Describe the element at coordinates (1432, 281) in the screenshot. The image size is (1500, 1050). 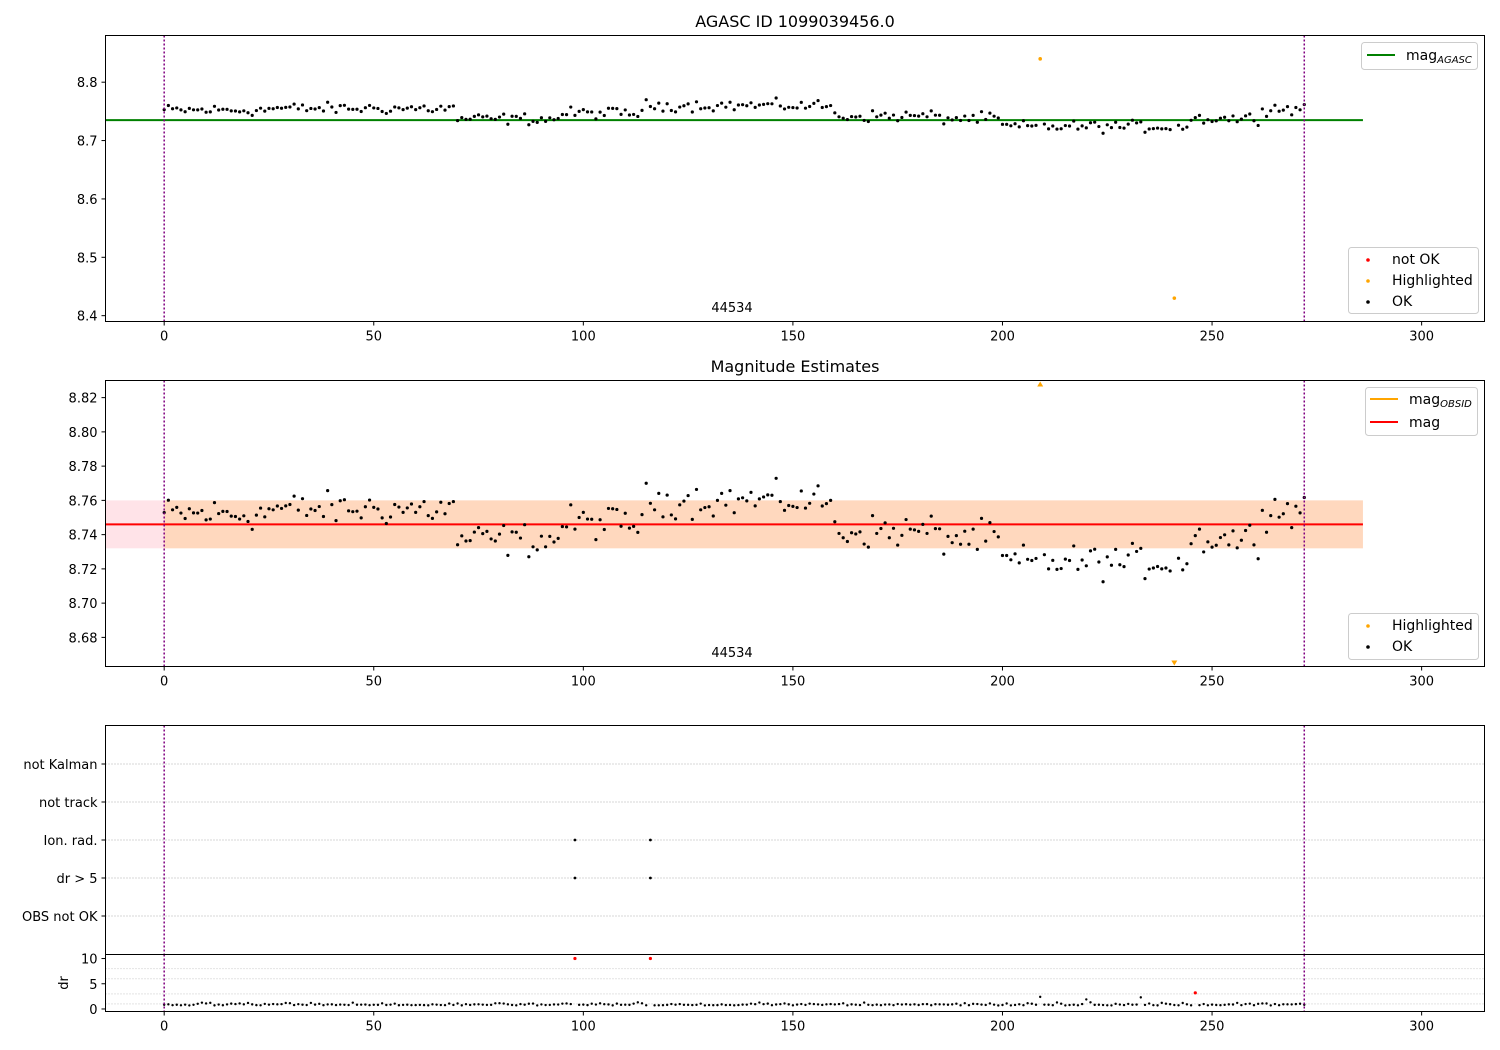
I see `legend-label: Highlighted` at that location.